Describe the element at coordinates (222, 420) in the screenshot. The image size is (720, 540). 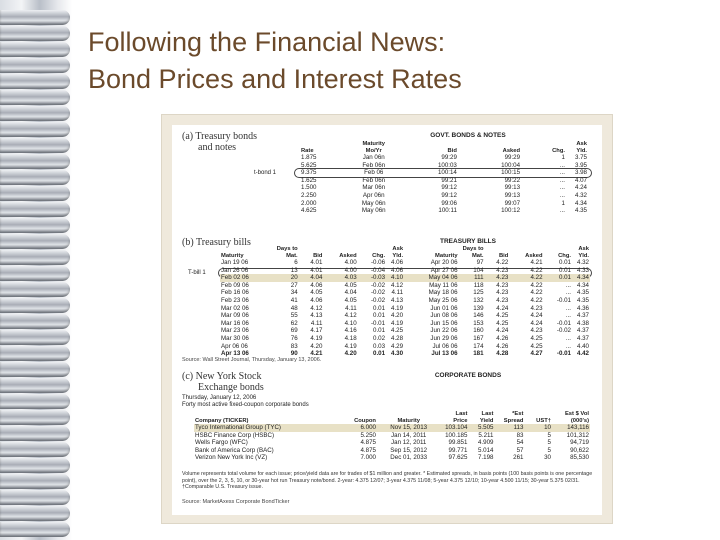
I see `col-header: Company (TICKER)` at that location.